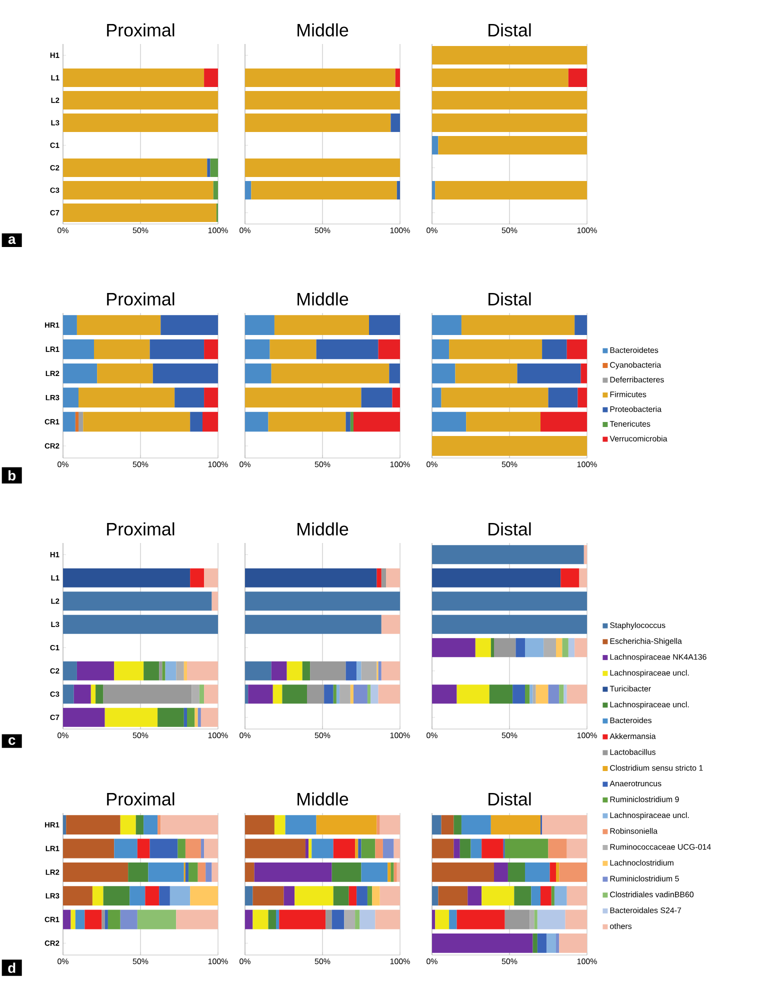  Describe the element at coordinates (140, 29) in the screenshot. I see `chart-title: Proximal` at that location.